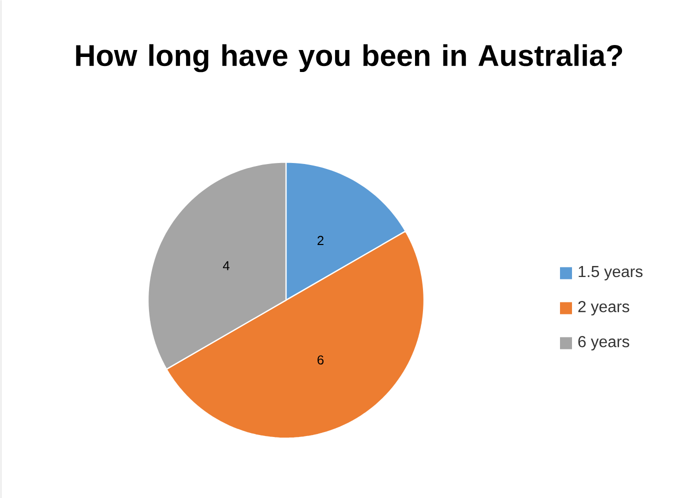  I want to click on data-label: 2, so click(321, 240).